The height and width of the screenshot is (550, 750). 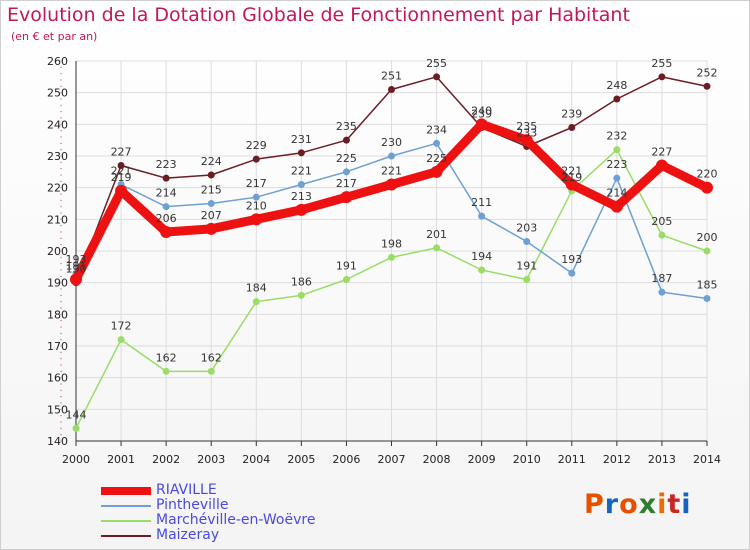 I want to click on data-label-marcheville-en-woevre: 205, so click(x=661, y=221).